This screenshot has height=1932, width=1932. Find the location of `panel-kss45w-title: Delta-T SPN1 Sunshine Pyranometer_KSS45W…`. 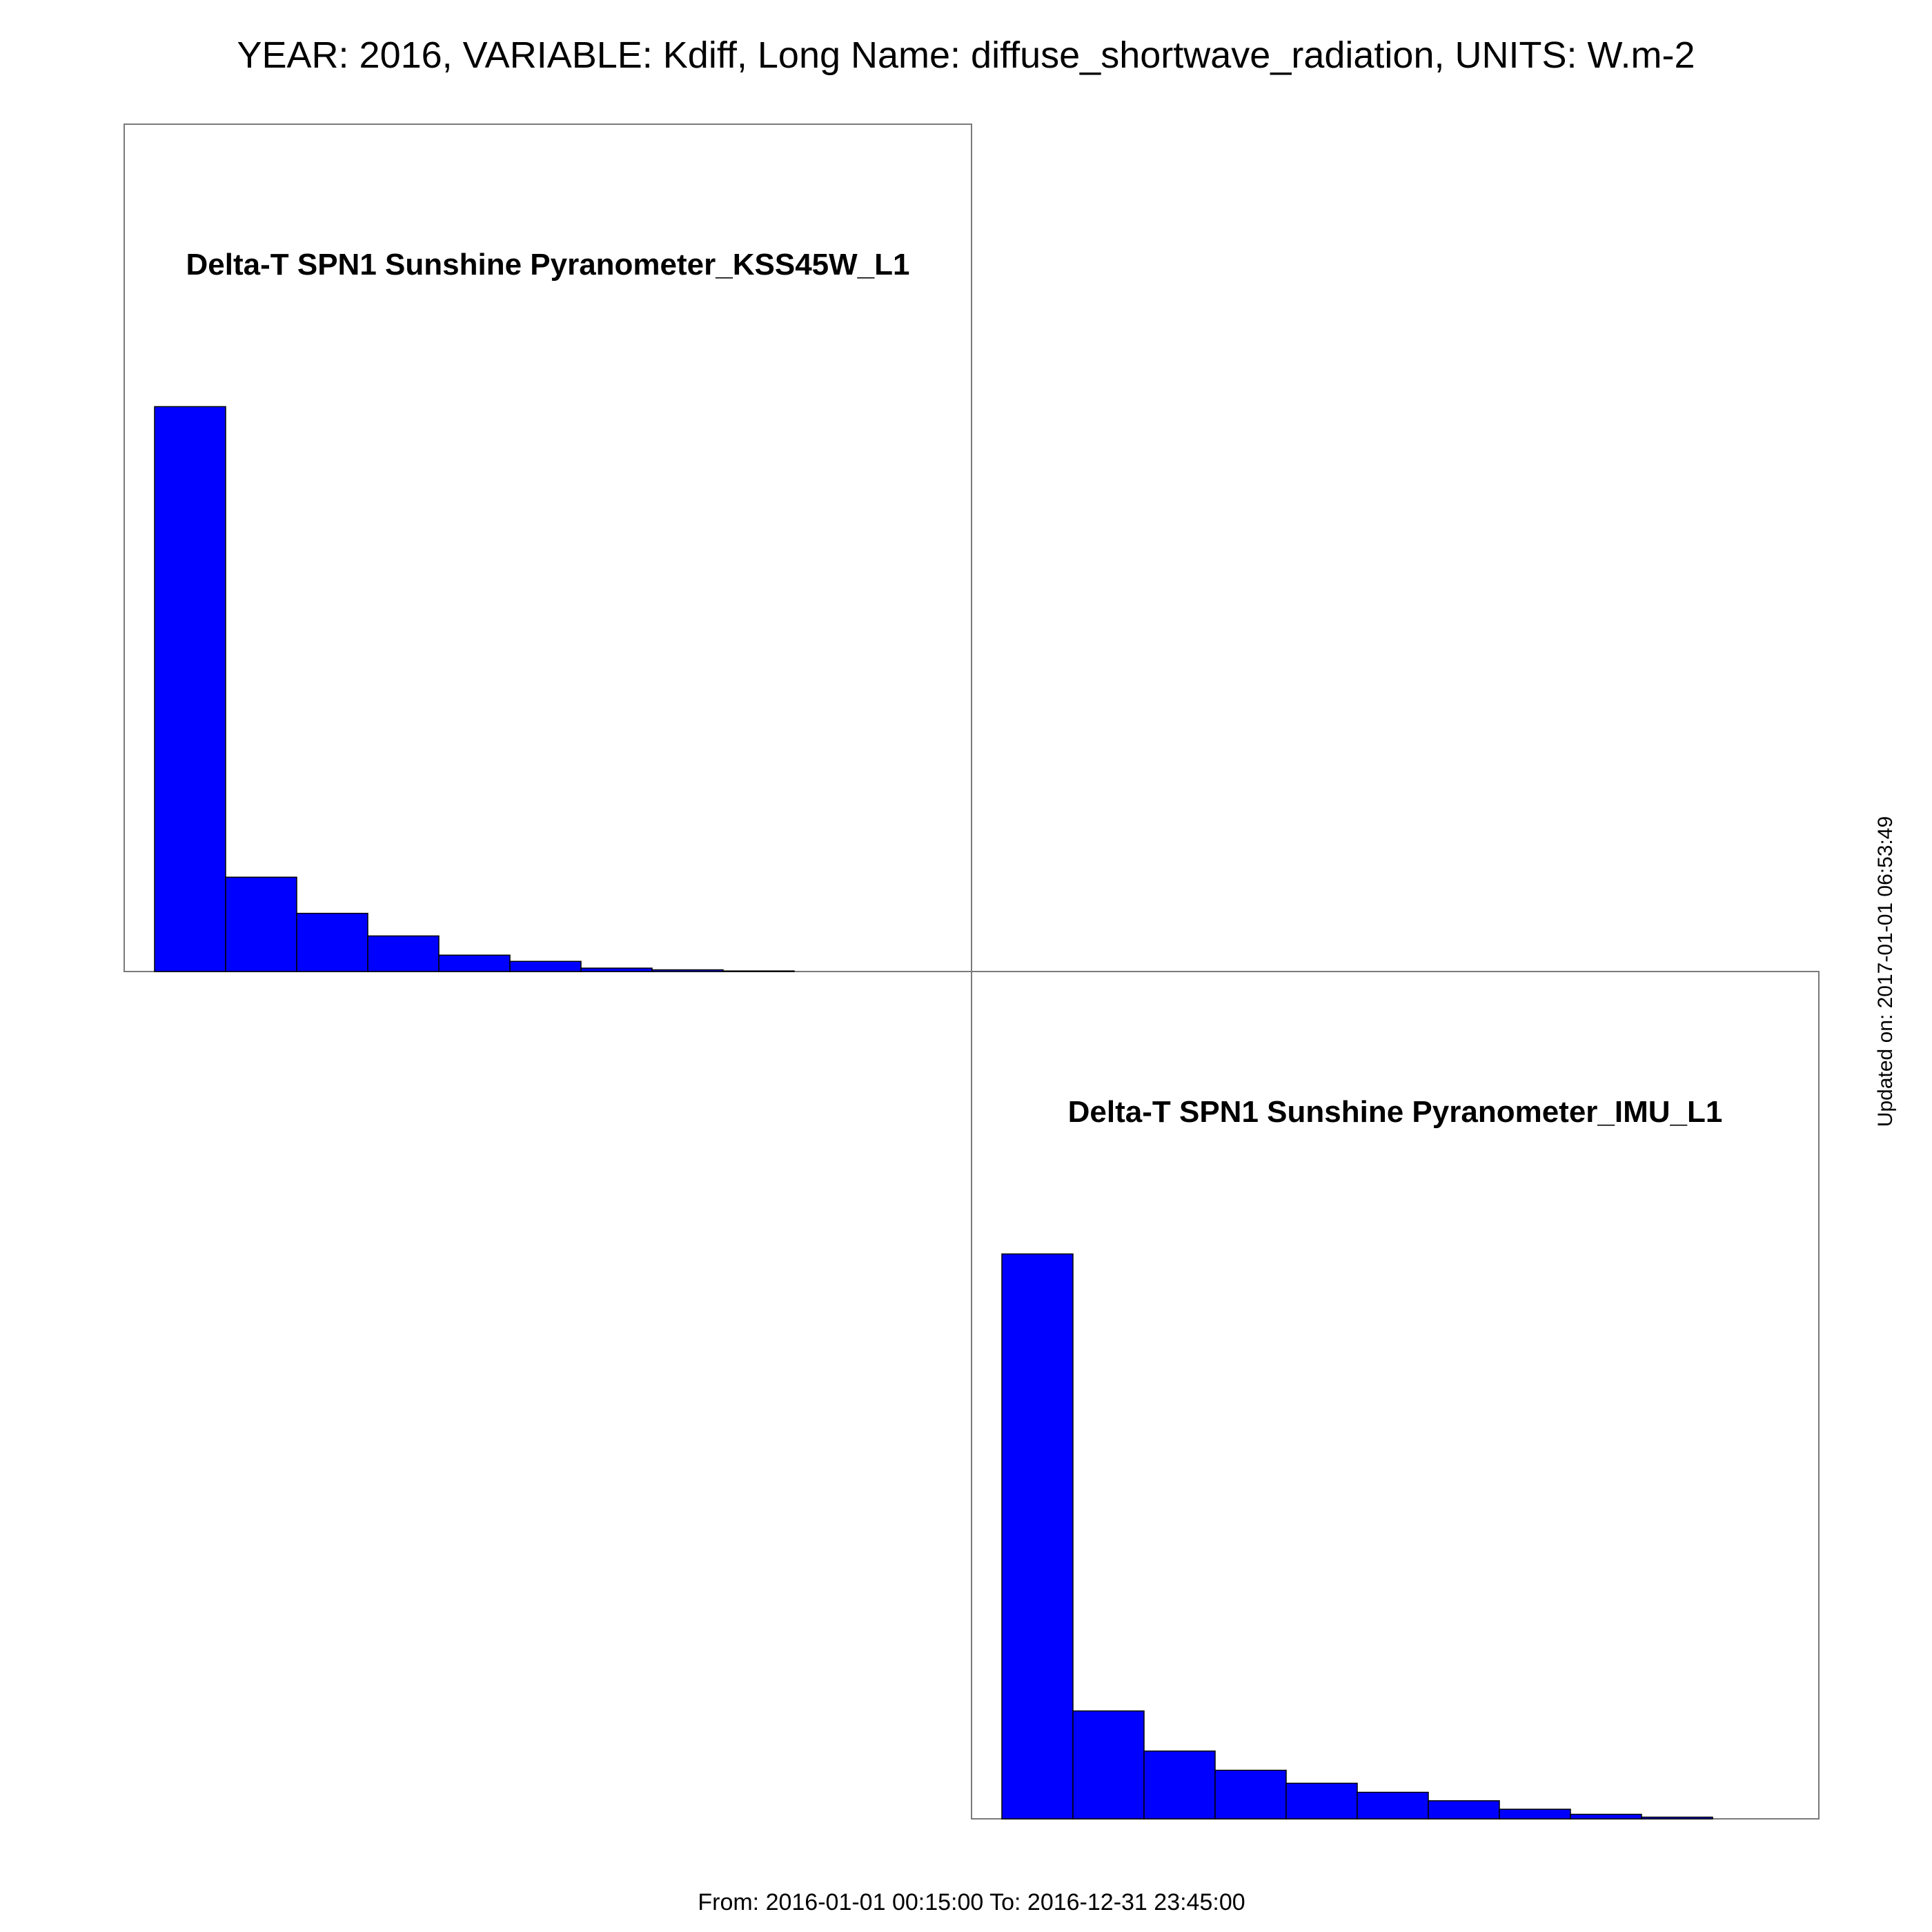

panel-kss45w-title: Delta-T SPN1 Sunshine Pyranometer_KSS45W… is located at coordinates (548, 265).